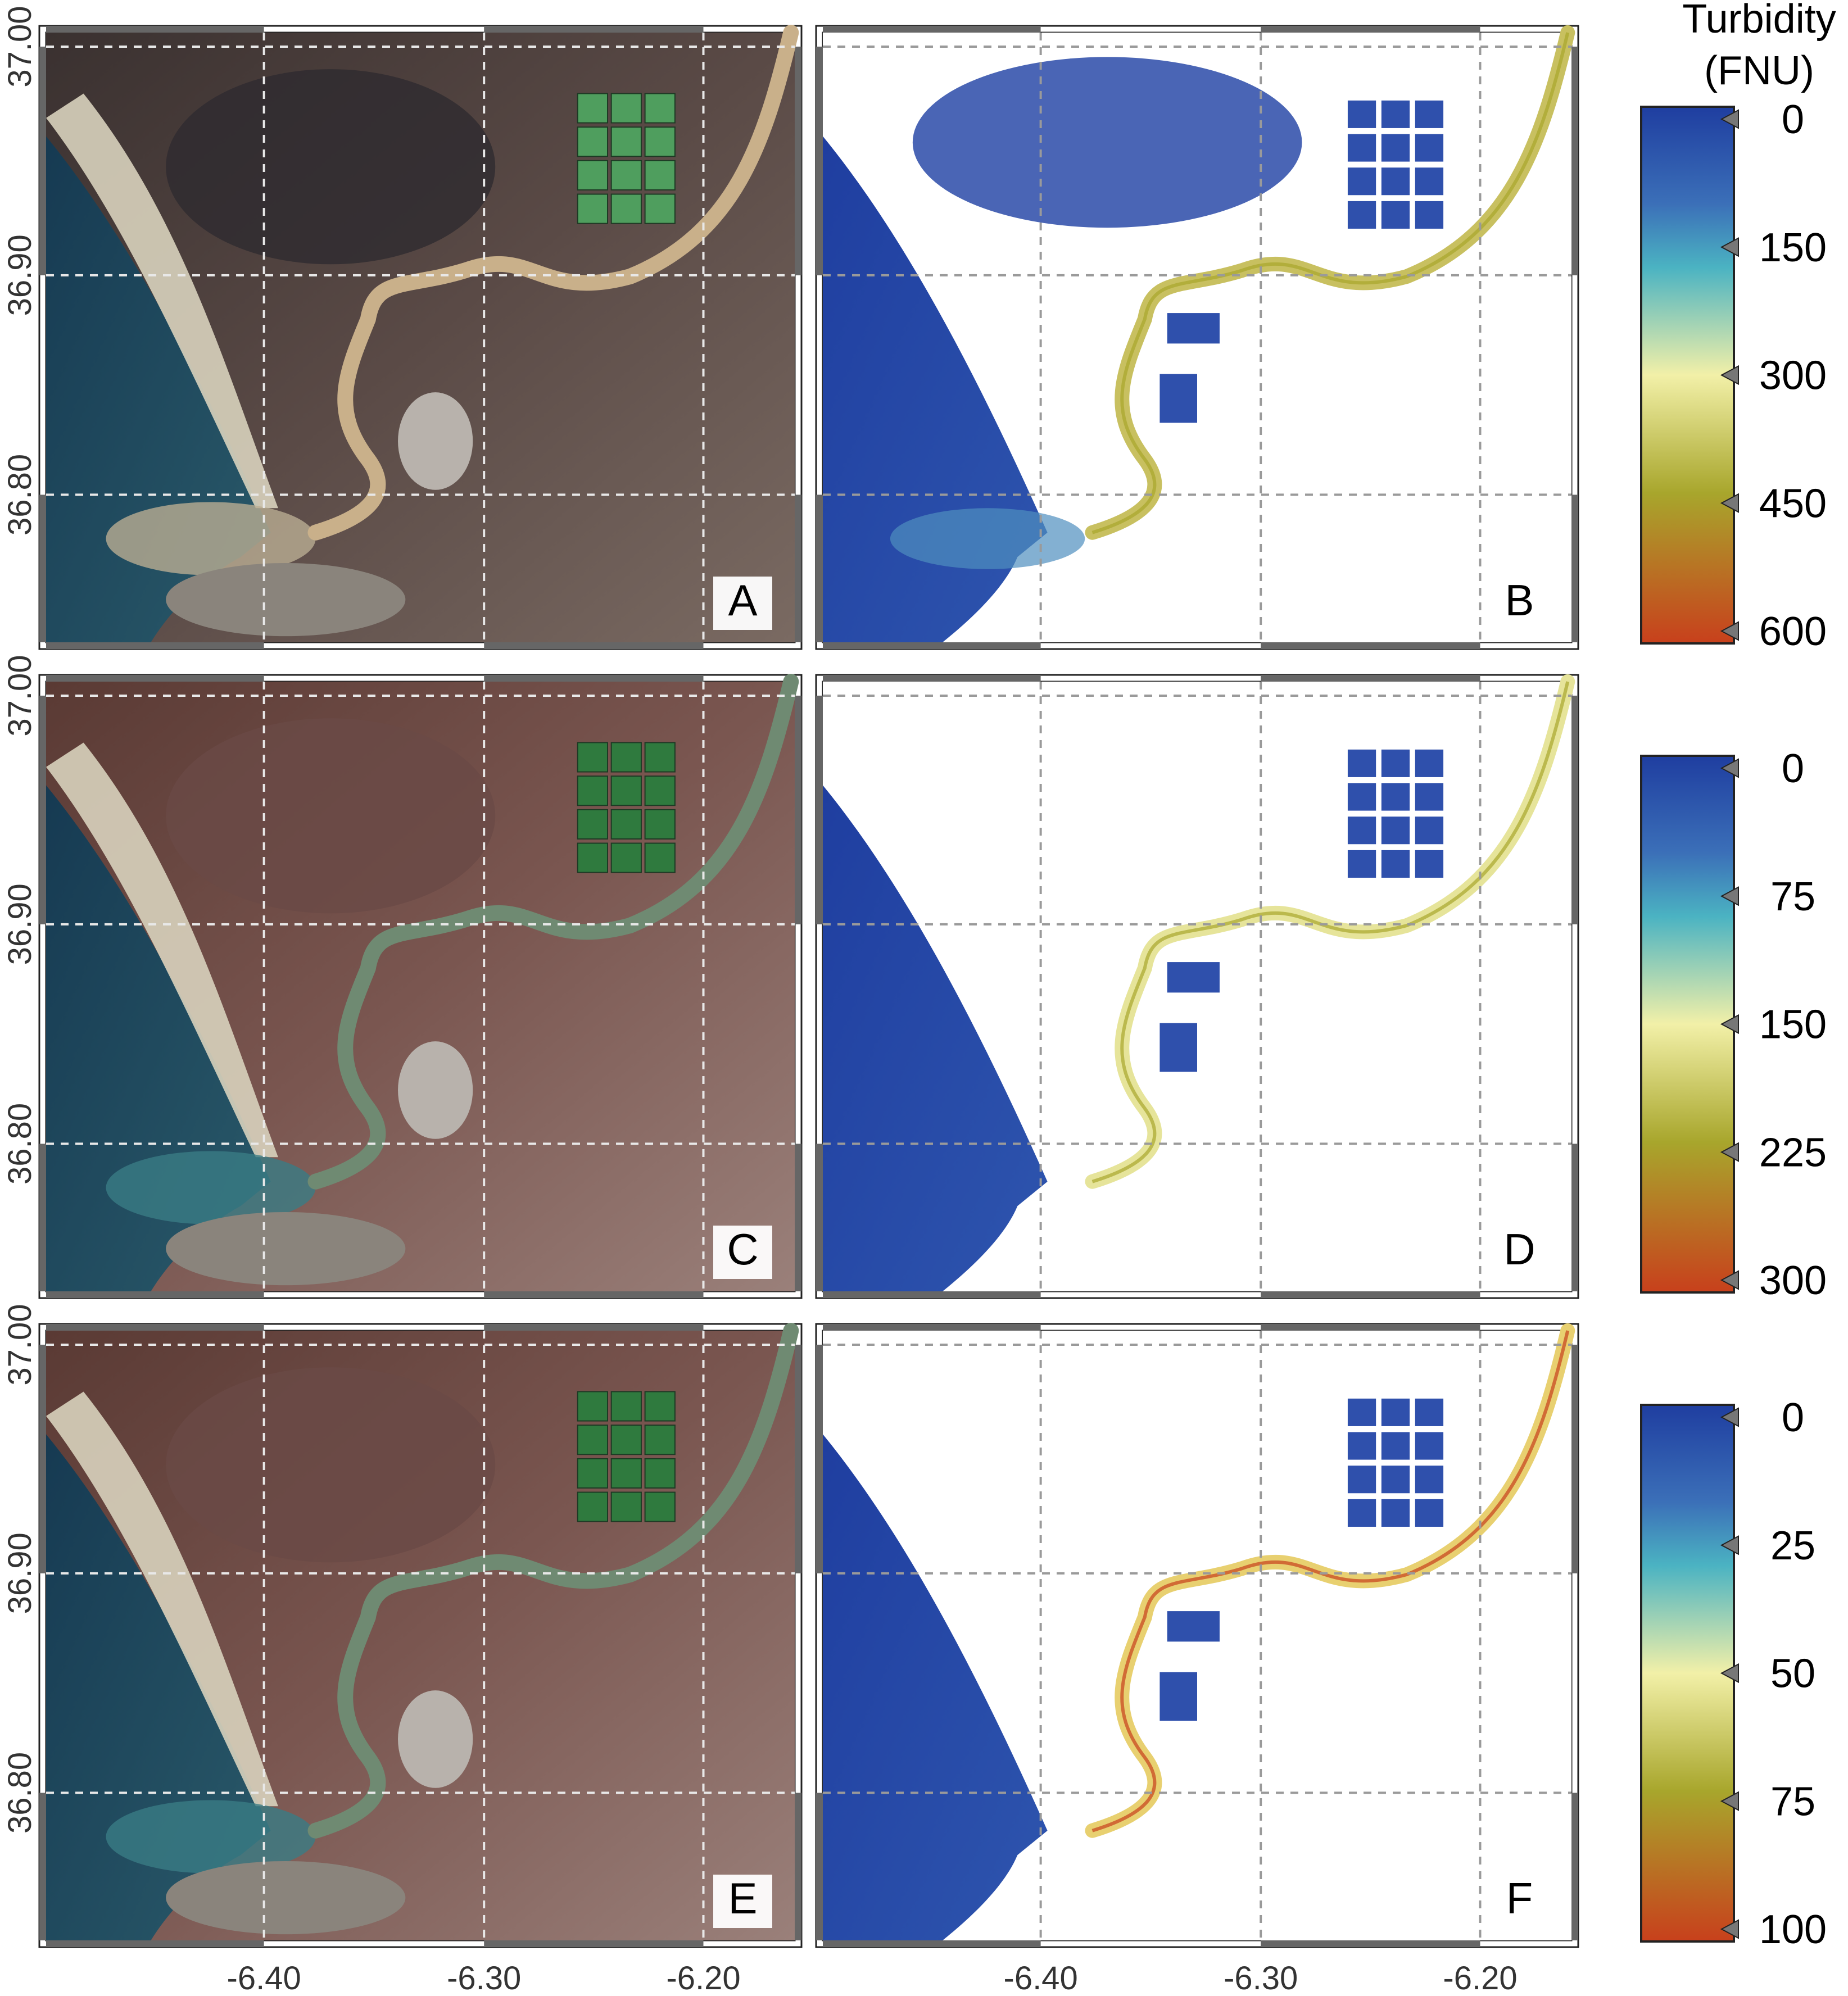 This screenshot has height=1996, width=1848. I want to click on panel-f-bottom-seg, so click(932, 1943).